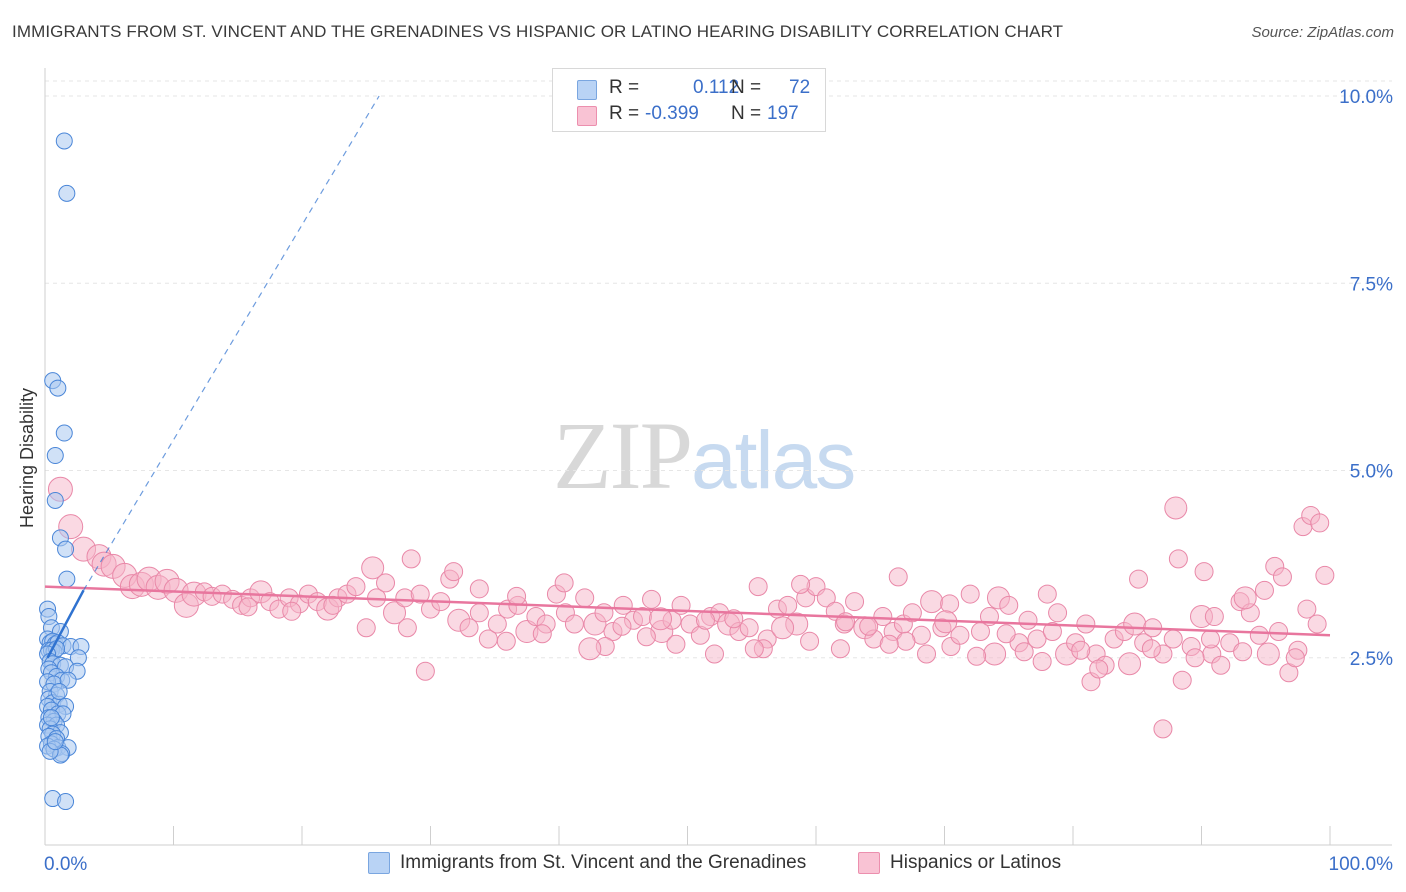 The image size is (1406, 892). I want to click on watermark: ZIPatlas, so click(704, 455).